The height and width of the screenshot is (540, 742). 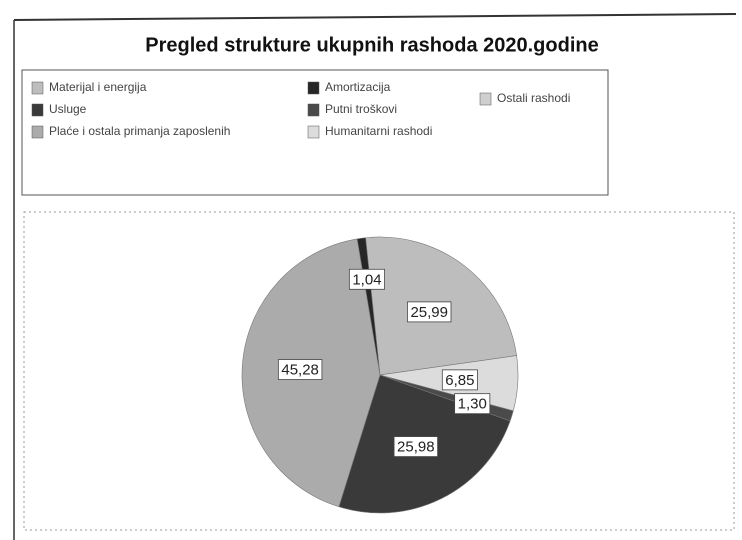 I want to click on legend-label: Ostali rashodi, so click(x=533, y=98).